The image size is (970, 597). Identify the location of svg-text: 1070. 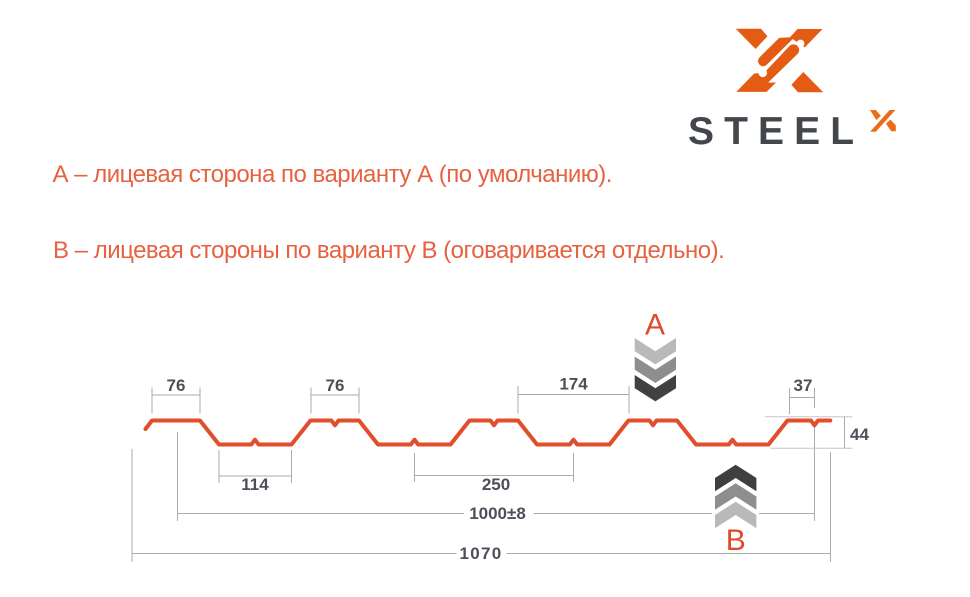
(480, 553).